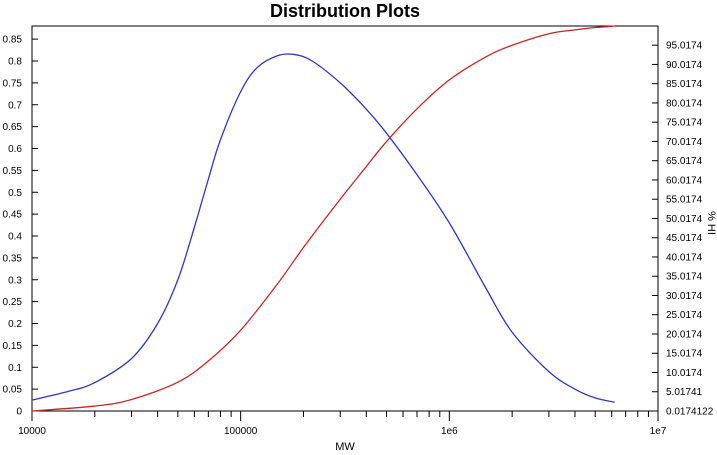  I want to click on y-left-tick-label: 0.7, so click(15, 105).